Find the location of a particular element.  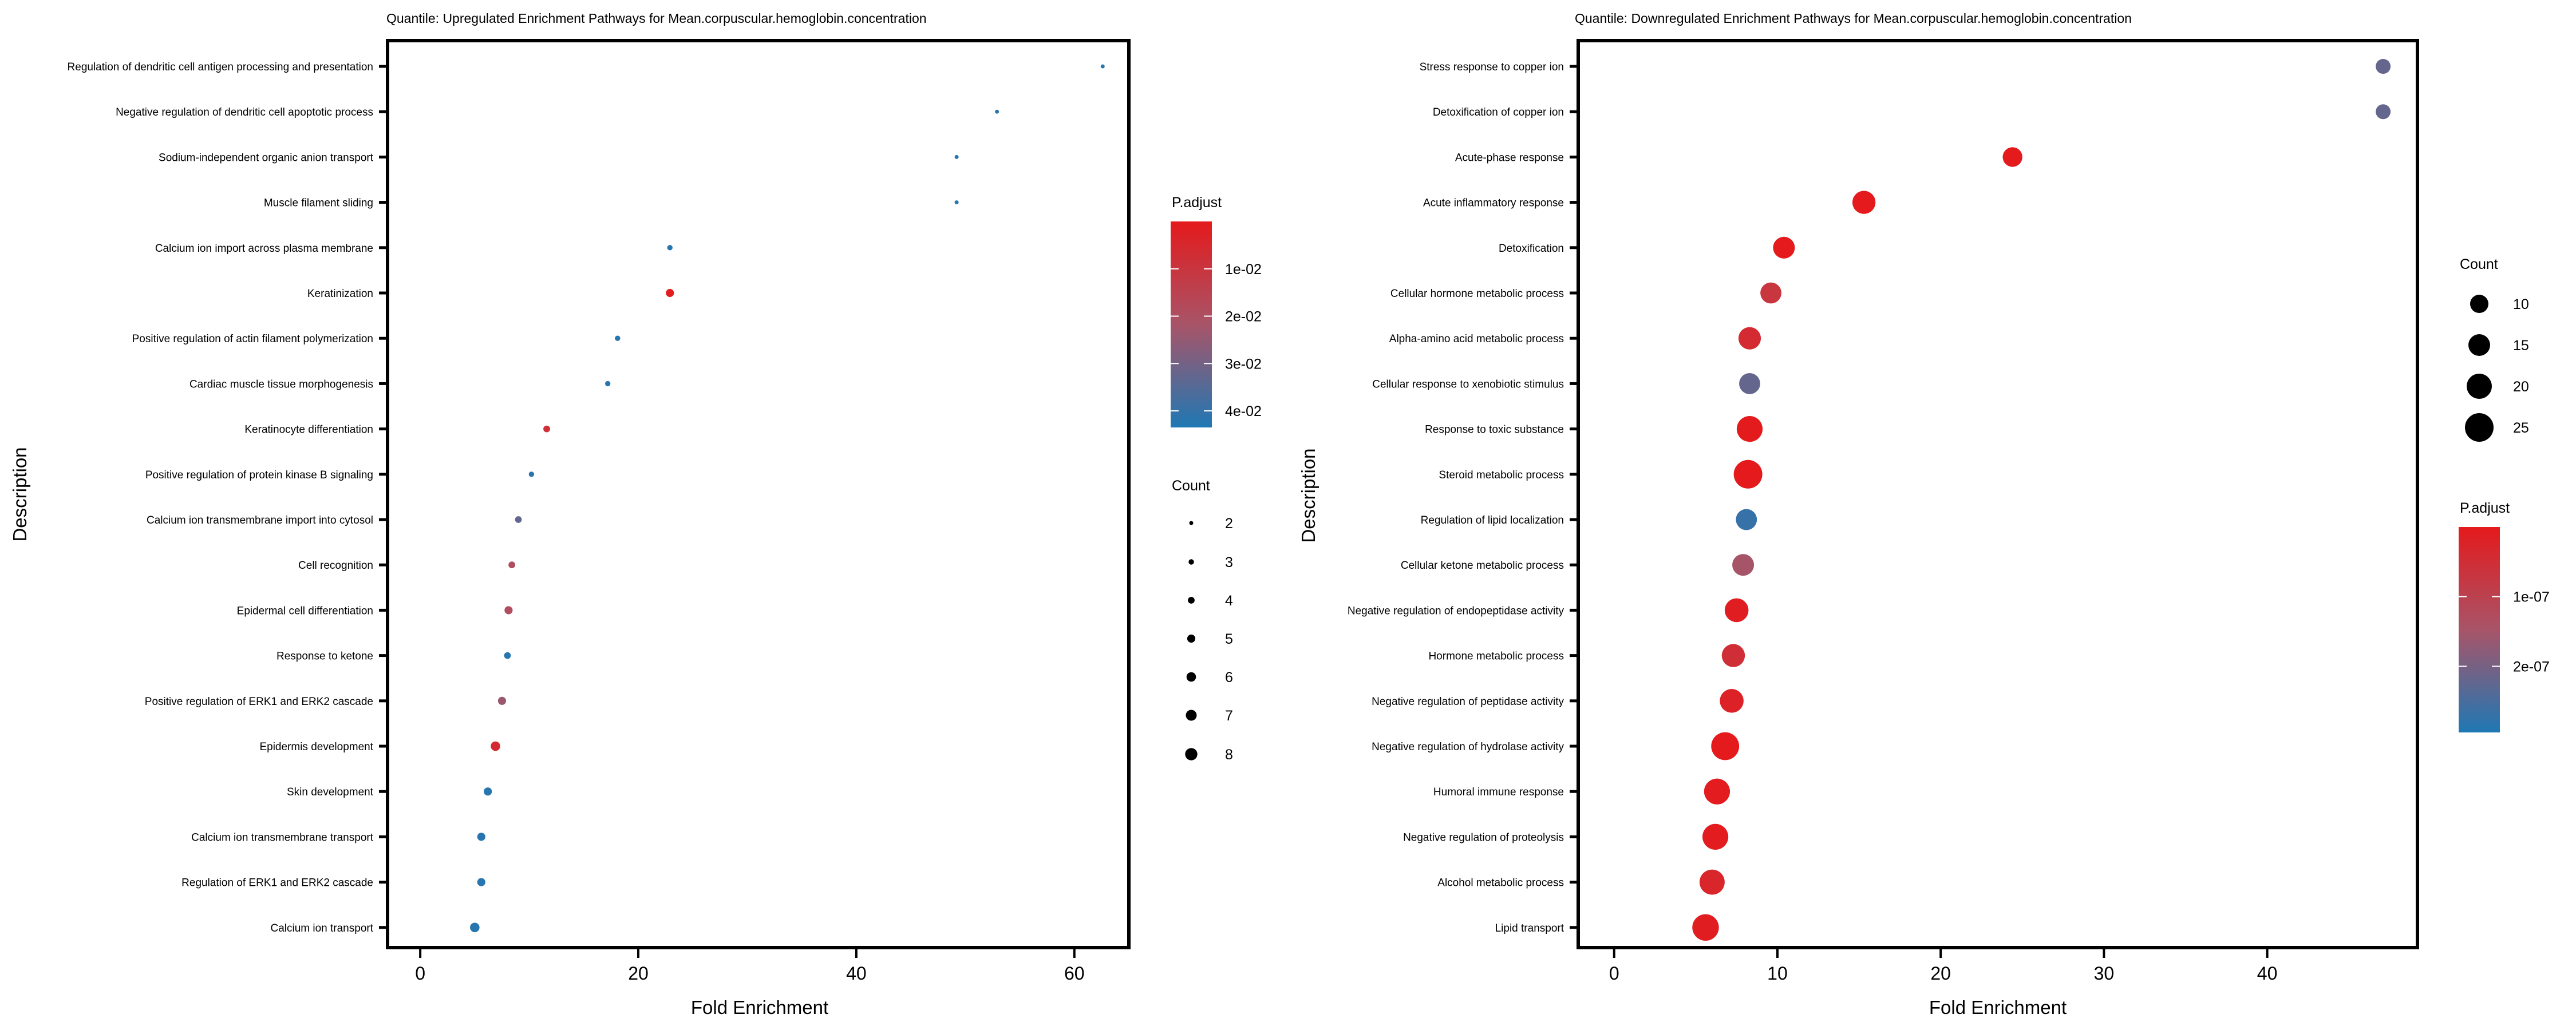

size-legend-label: 5 is located at coordinates (1229, 639).